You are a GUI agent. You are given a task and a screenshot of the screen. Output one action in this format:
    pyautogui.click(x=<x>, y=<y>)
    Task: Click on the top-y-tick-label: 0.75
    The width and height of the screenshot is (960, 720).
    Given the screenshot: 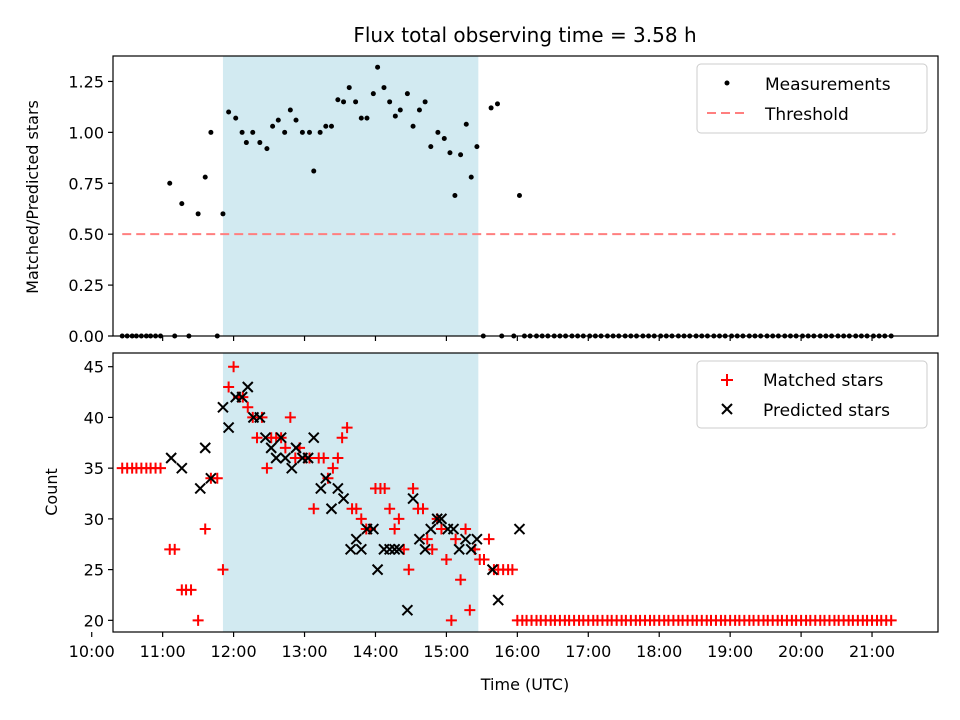 What is the action you would take?
    pyautogui.click(x=86, y=183)
    